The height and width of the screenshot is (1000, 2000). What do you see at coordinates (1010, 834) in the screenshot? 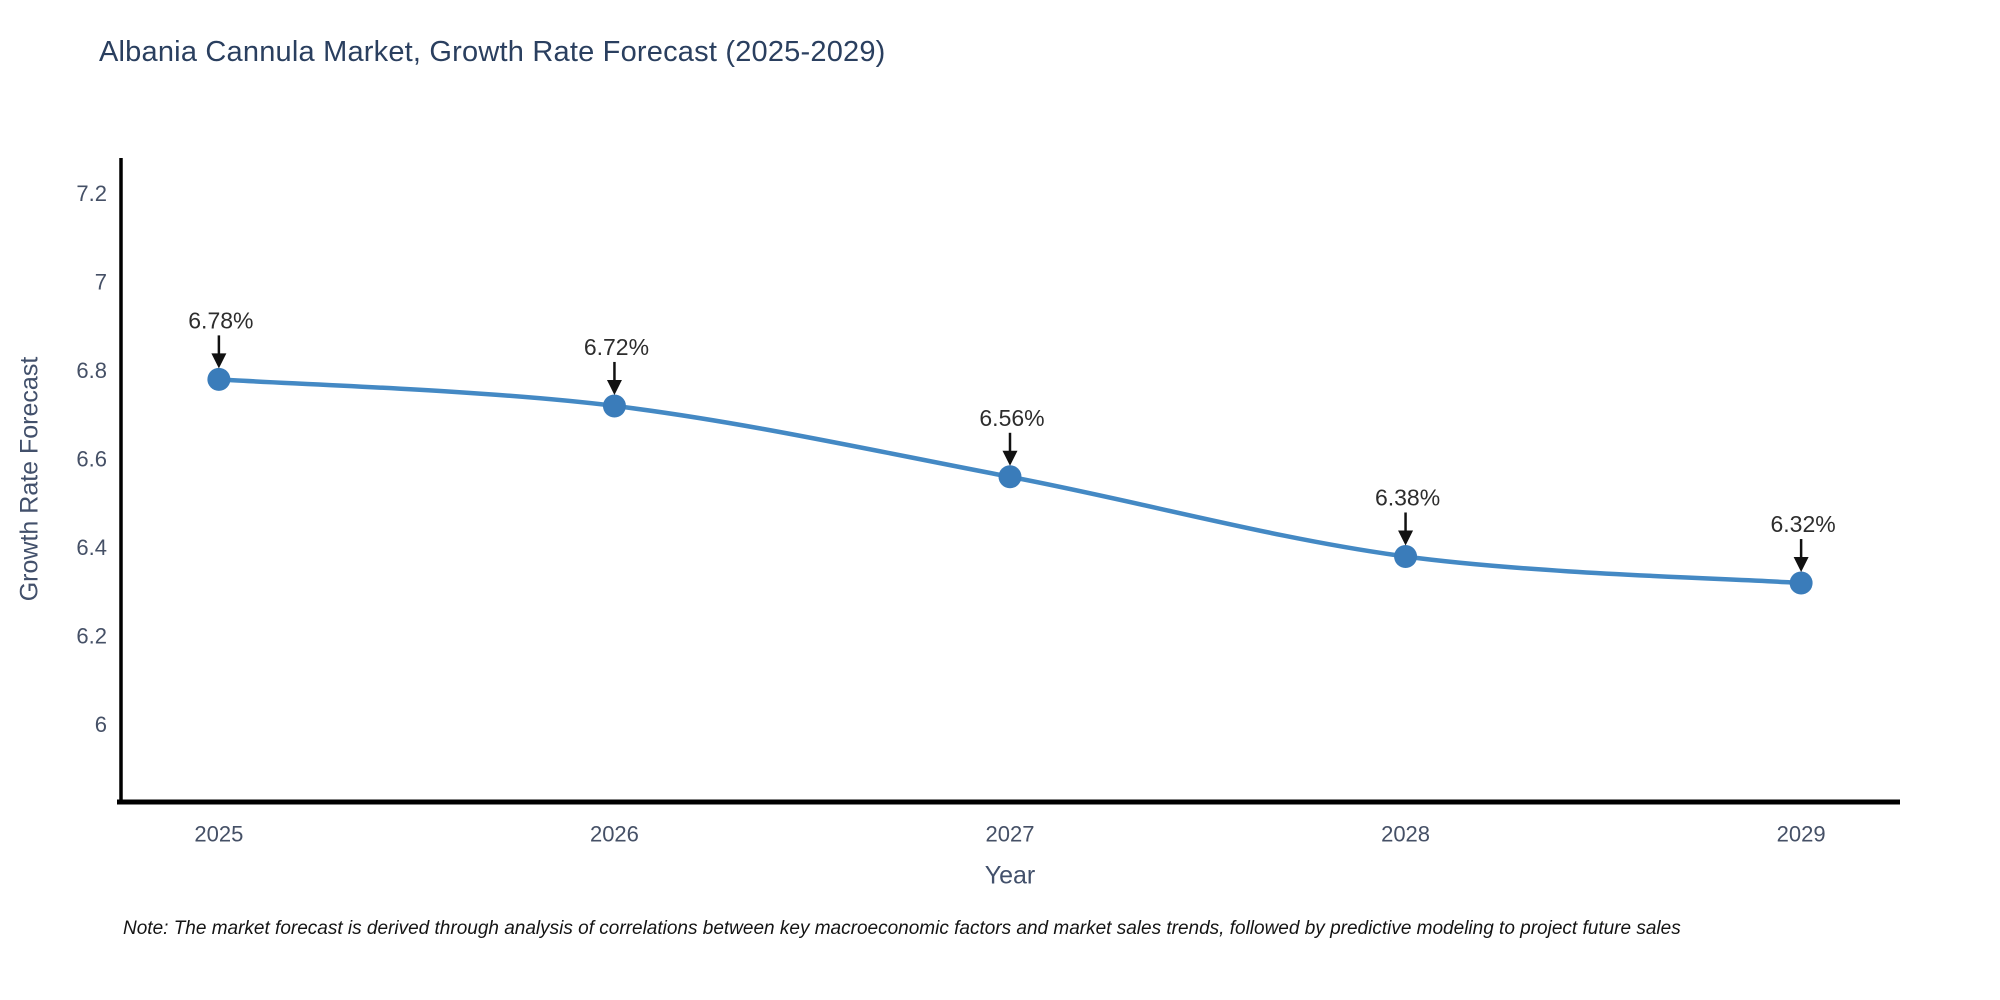
I see `x-tick-label: 2027` at bounding box center [1010, 834].